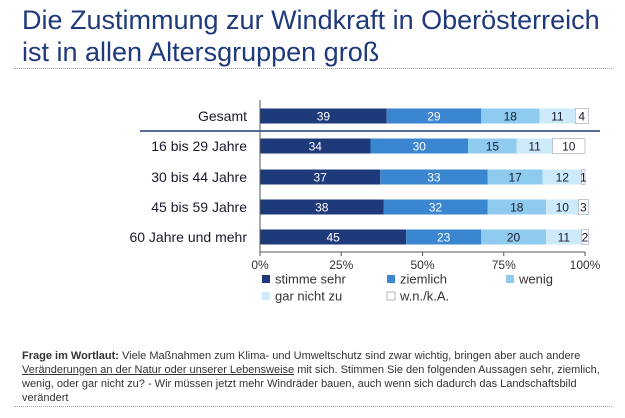  What do you see at coordinates (585, 265) in the screenshot?
I see `x-tick-label: 100%` at bounding box center [585, 265].